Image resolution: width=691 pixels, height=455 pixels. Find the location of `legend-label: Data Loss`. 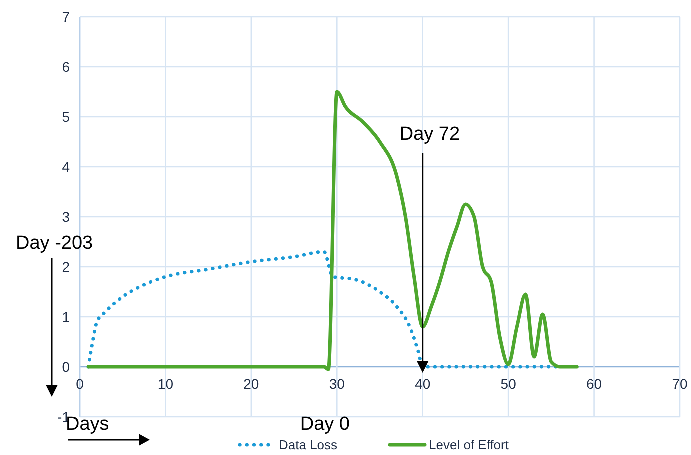

legend-label: Data Loss is located at coordinates (308, 445).